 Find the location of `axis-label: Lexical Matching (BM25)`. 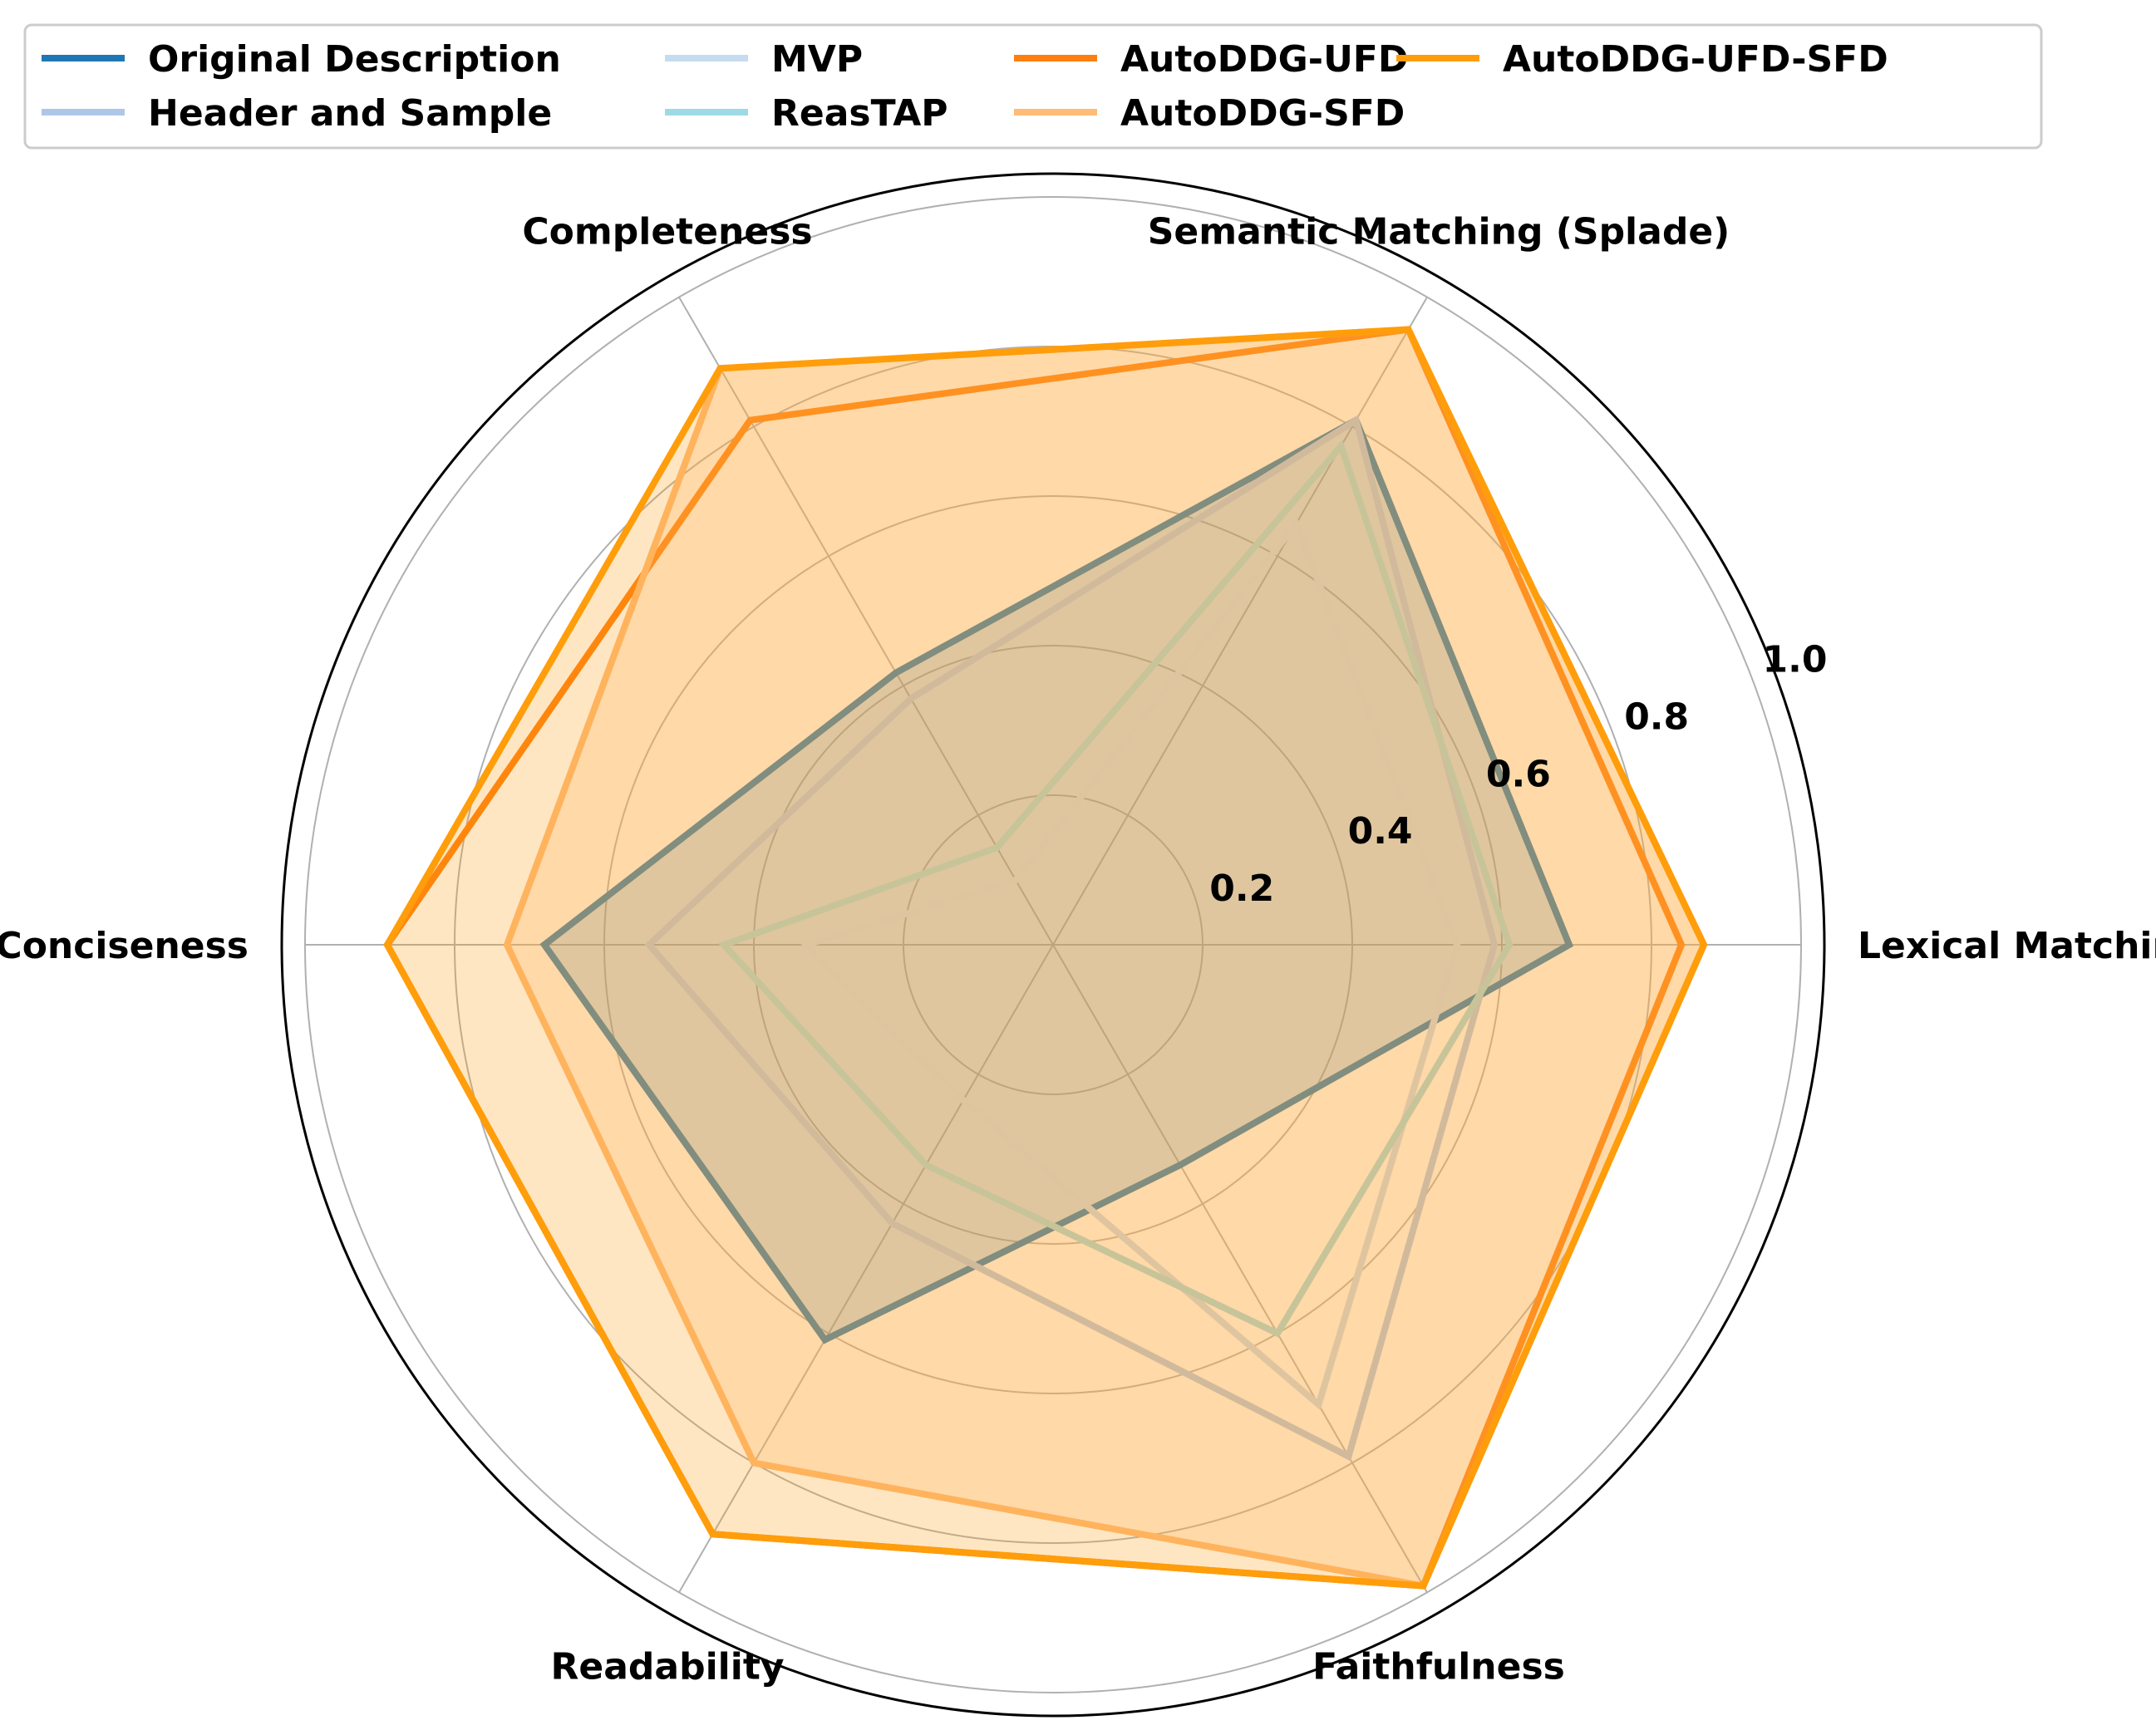

axis-label: Lexical Matching (BM25) is located at coordinates (2007, 946).